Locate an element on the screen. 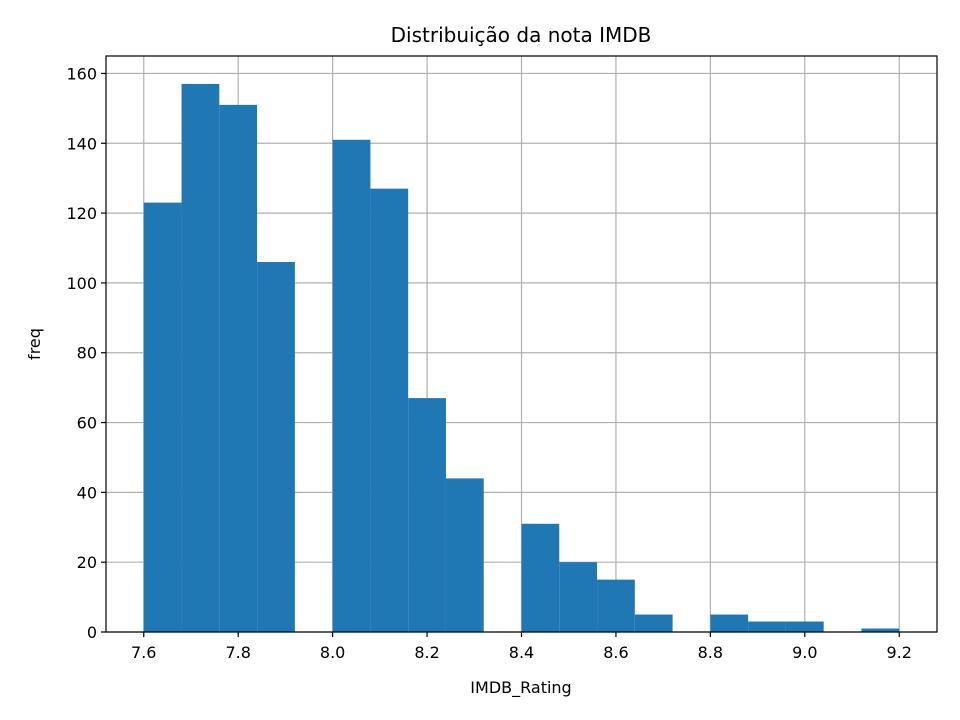 Image resolution: width=960 pixels, height=720 pixels. chart-title: Distribuição da nota IMDB is located at coordinates (521, 35).